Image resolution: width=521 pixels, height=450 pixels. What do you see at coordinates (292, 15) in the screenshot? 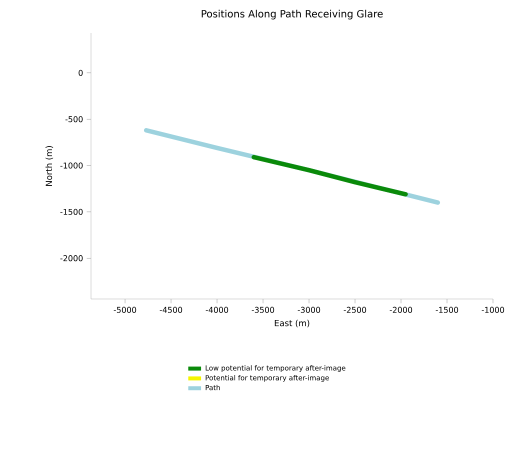
I see `chart-title: Positions Along Path Receiving Glare` at bounding box center [292, 15].